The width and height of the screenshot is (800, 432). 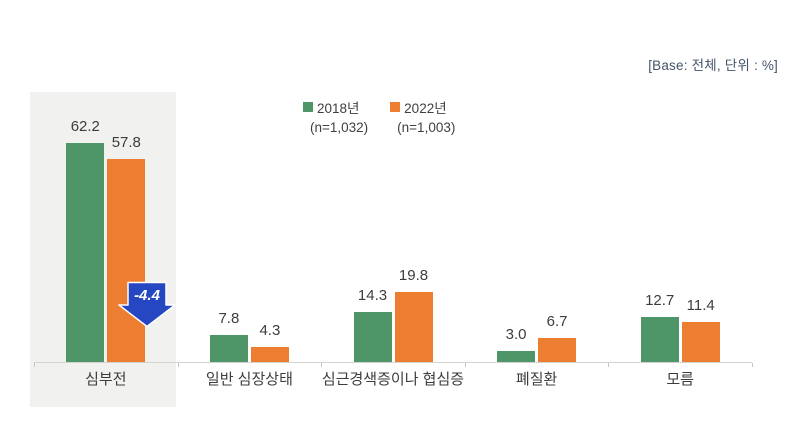 What do you see at coordinates (516, 334) in the screenshot?
I see `value-label-2018년-폐질환: 3.0` at bounding box center [516, 334].